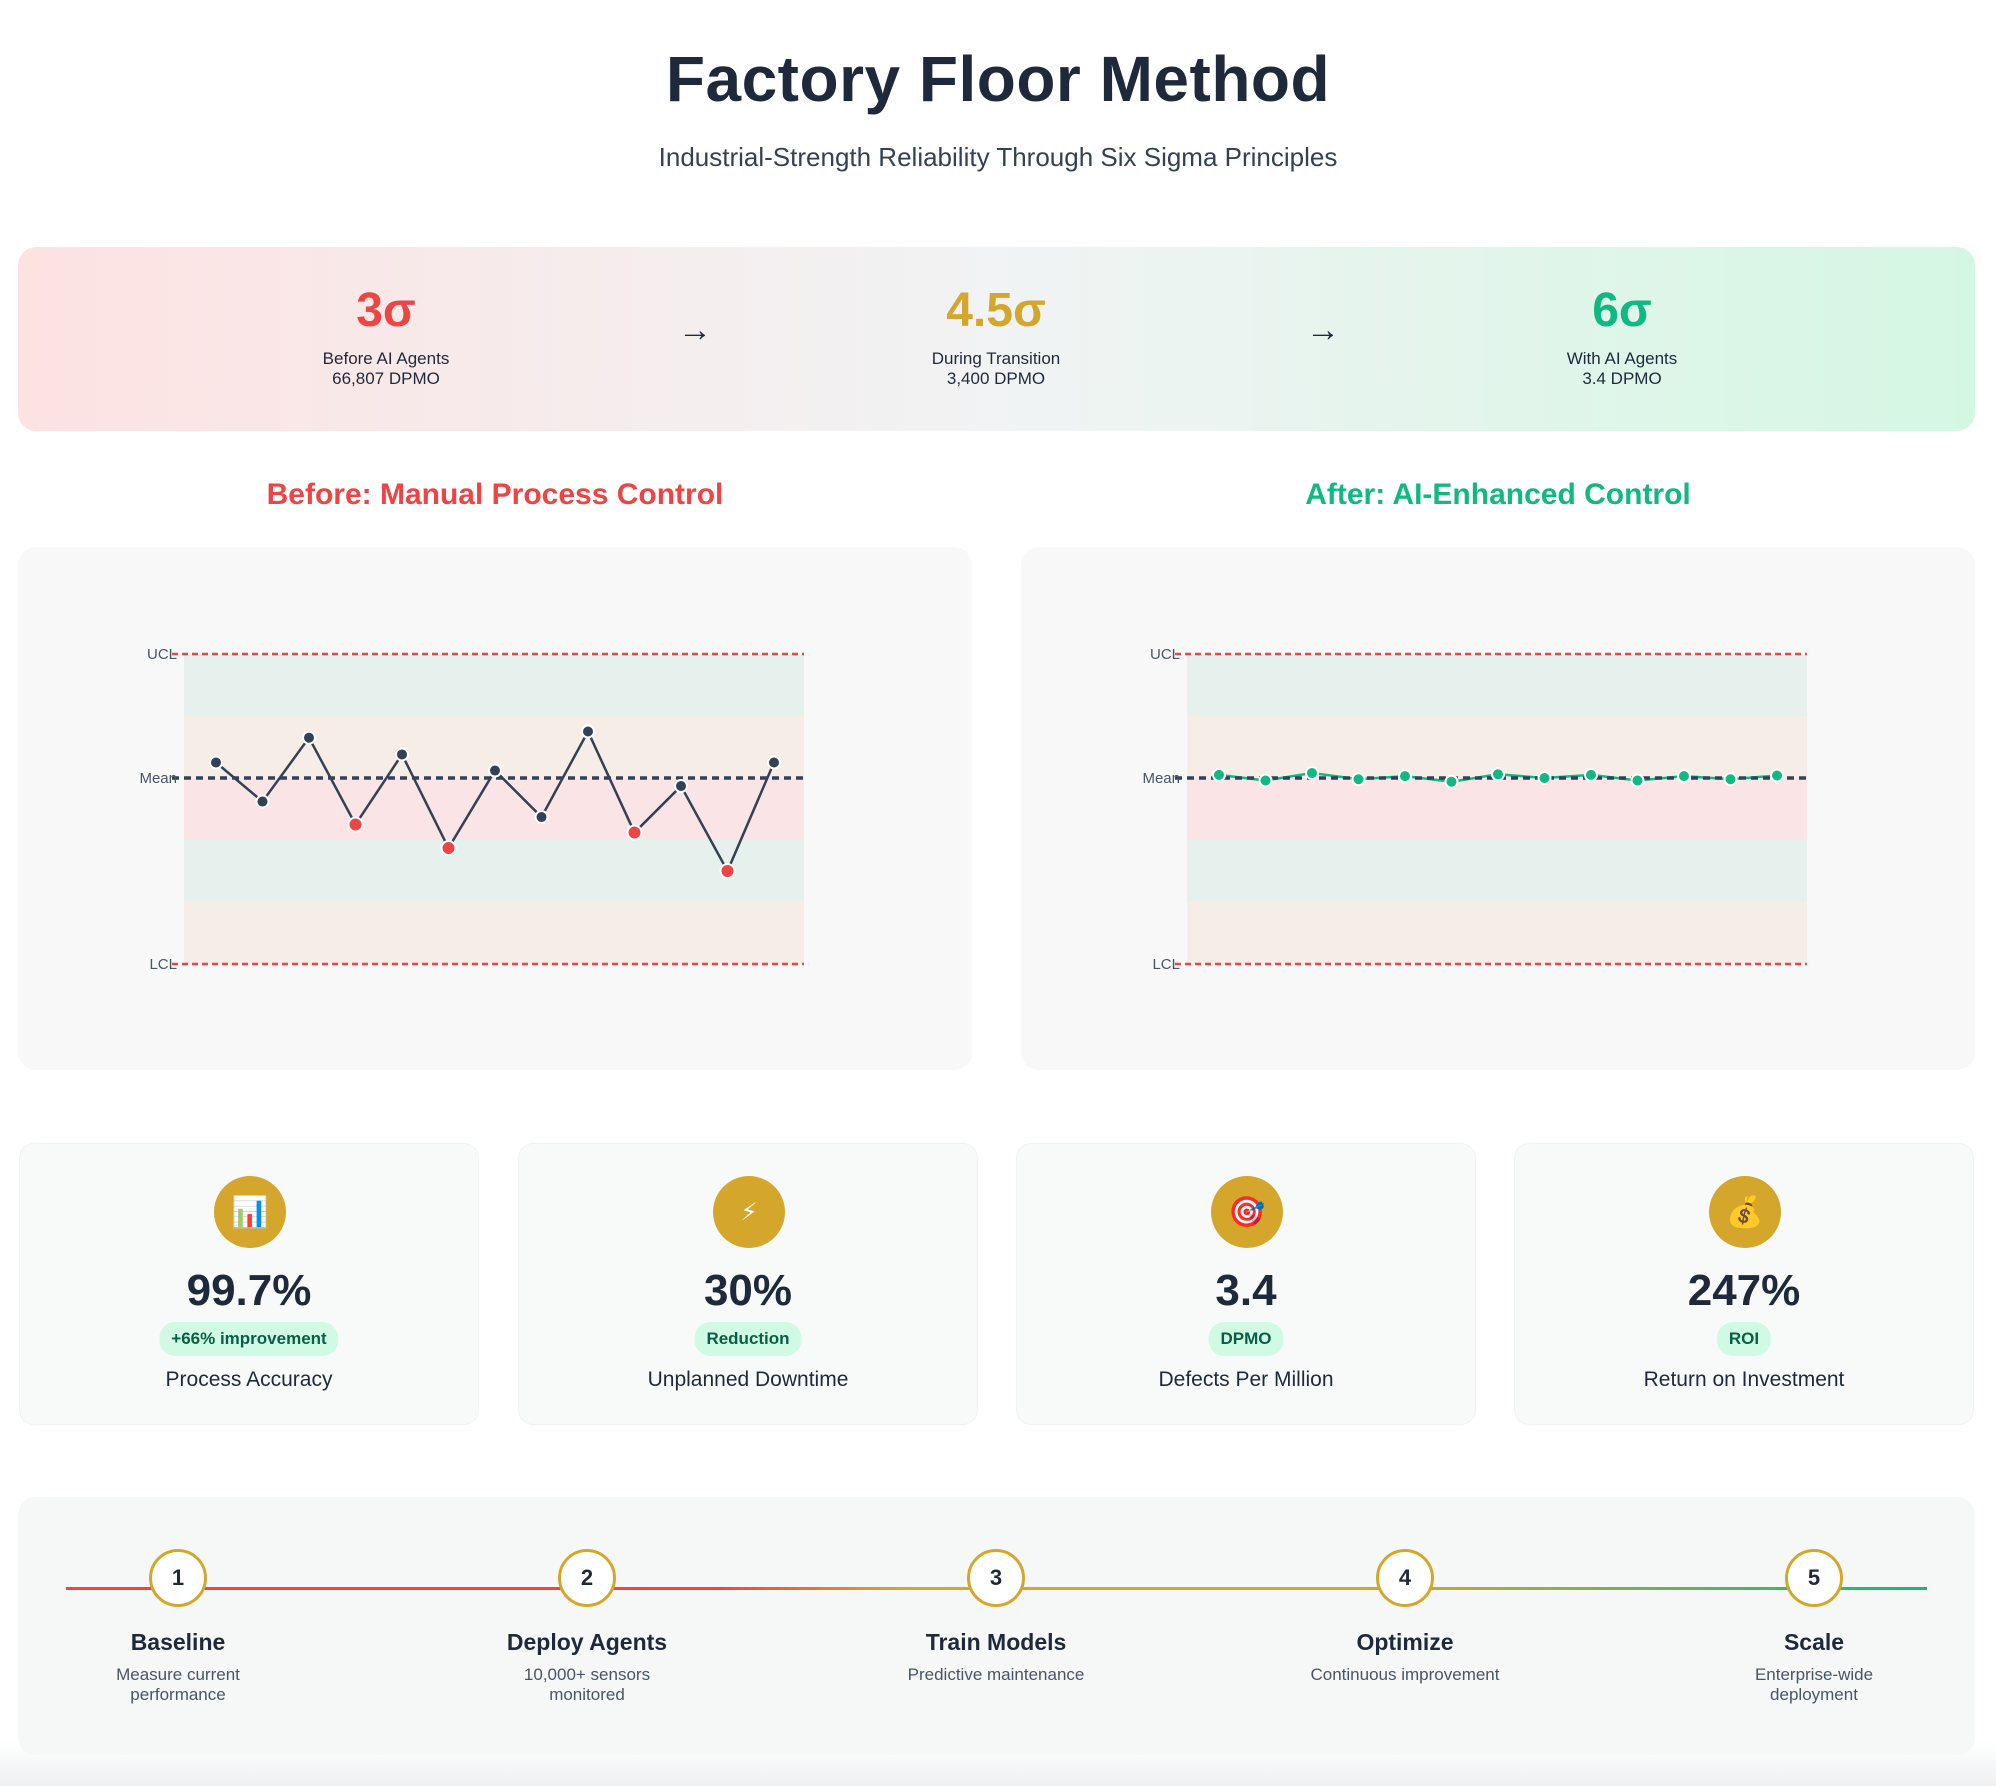  I want to click on step-number: 2, so click(587, 1578).